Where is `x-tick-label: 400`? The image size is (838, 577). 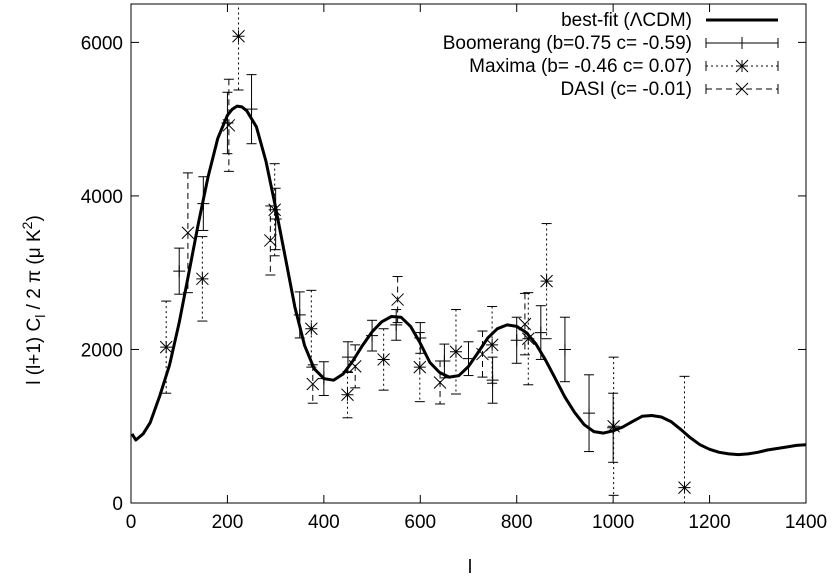 x-tick-label: 400 is located at coordinates (324, 522).